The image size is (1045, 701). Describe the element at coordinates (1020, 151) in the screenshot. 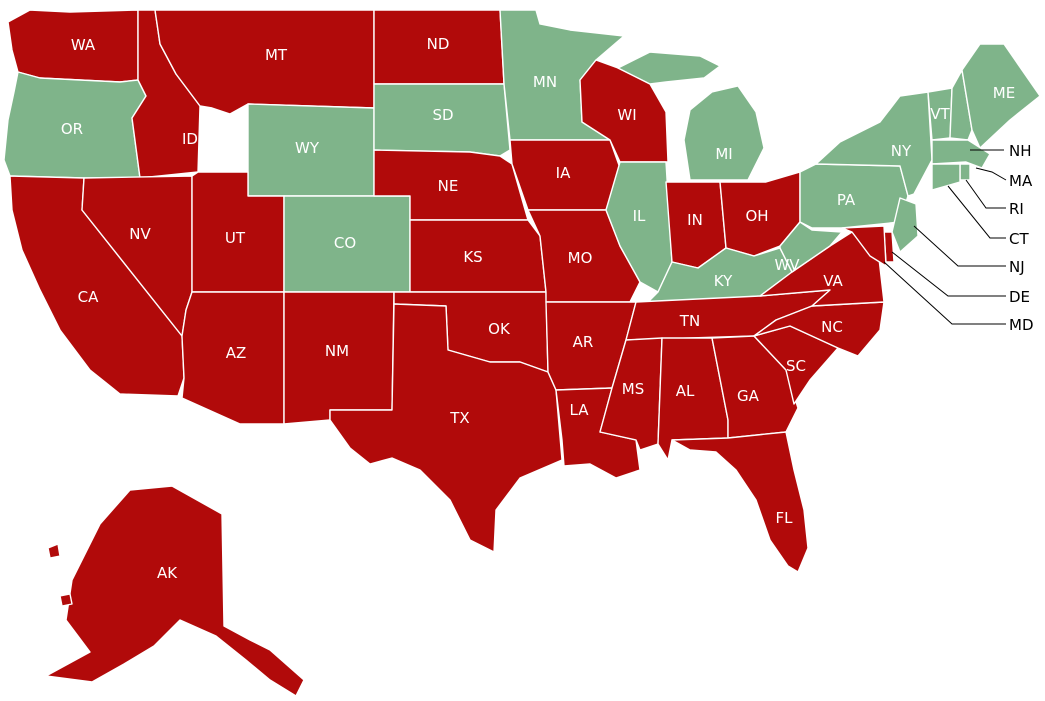

I see `callout-NH: NH` at that location.